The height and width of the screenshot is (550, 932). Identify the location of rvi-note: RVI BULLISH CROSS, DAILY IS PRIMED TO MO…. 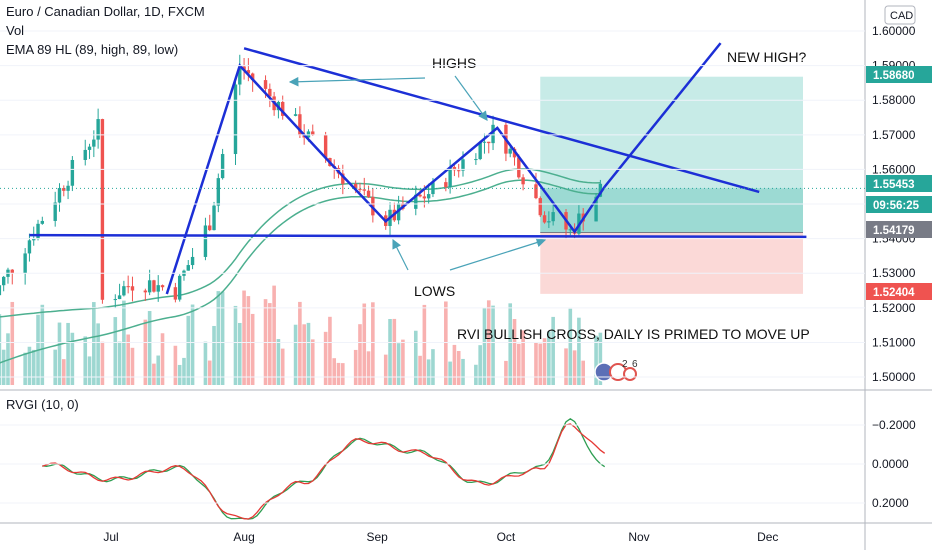
(633, 334).